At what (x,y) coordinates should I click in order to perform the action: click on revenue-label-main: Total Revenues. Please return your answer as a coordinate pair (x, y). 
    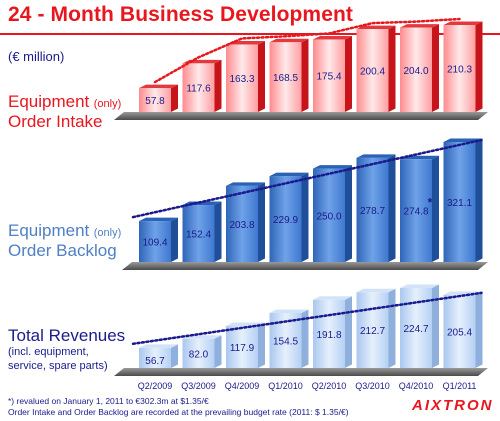
    Looking at the image, I should click on (67, 335).